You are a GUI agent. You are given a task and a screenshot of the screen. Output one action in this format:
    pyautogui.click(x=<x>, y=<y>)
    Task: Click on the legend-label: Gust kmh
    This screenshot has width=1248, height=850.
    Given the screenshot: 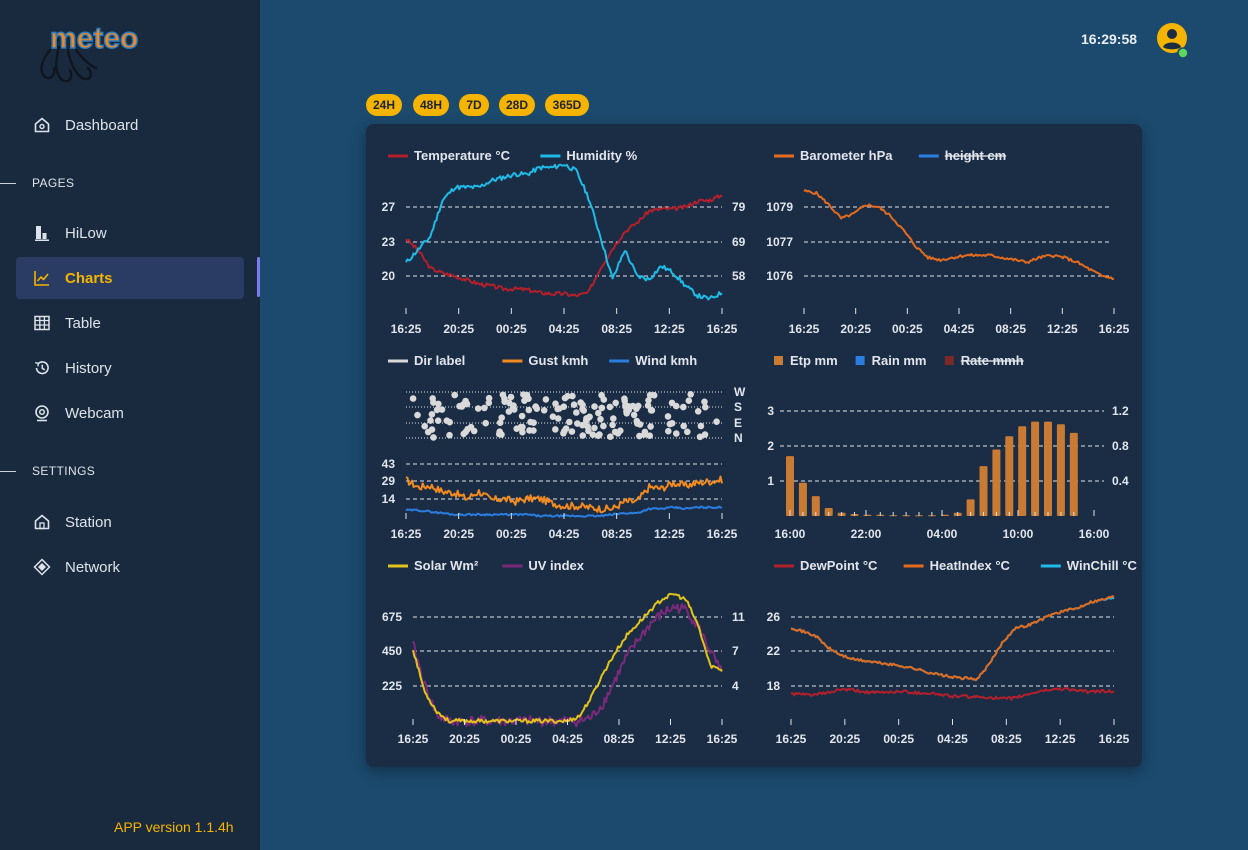 What is the action you would take?
    pyautogui.click(x=558, y=360)
    